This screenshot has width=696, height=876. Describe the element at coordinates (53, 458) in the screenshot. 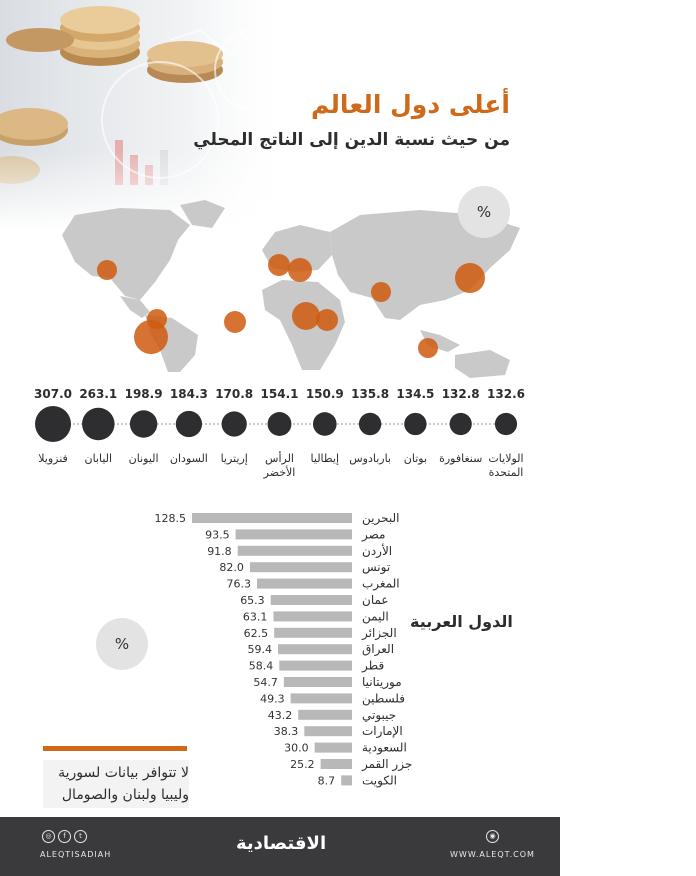

I see `bubble-country-label: فنزويلا` at that location.